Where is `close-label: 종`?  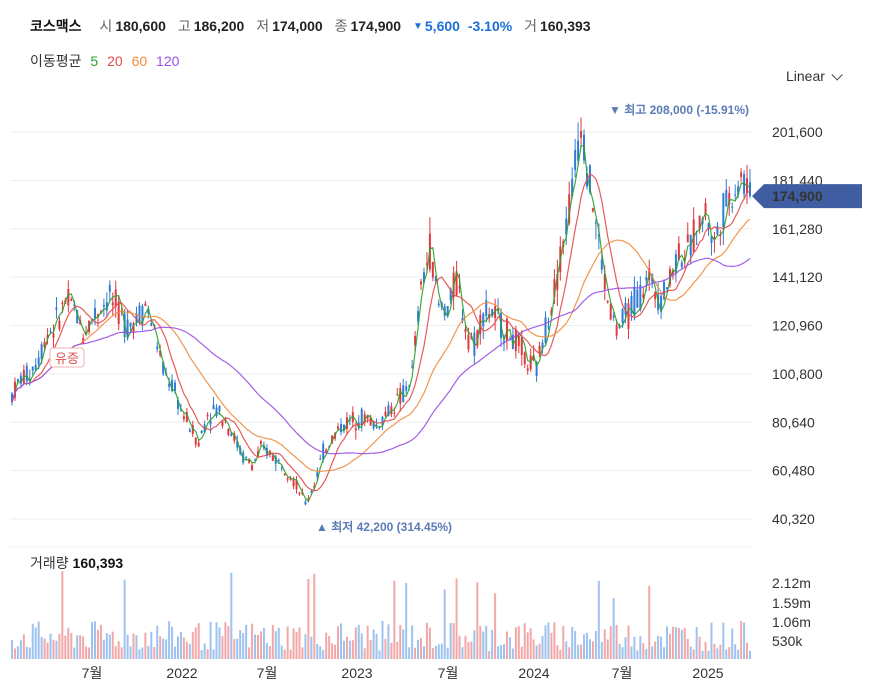
close-label: 종 is located at coordinates (341, 26).